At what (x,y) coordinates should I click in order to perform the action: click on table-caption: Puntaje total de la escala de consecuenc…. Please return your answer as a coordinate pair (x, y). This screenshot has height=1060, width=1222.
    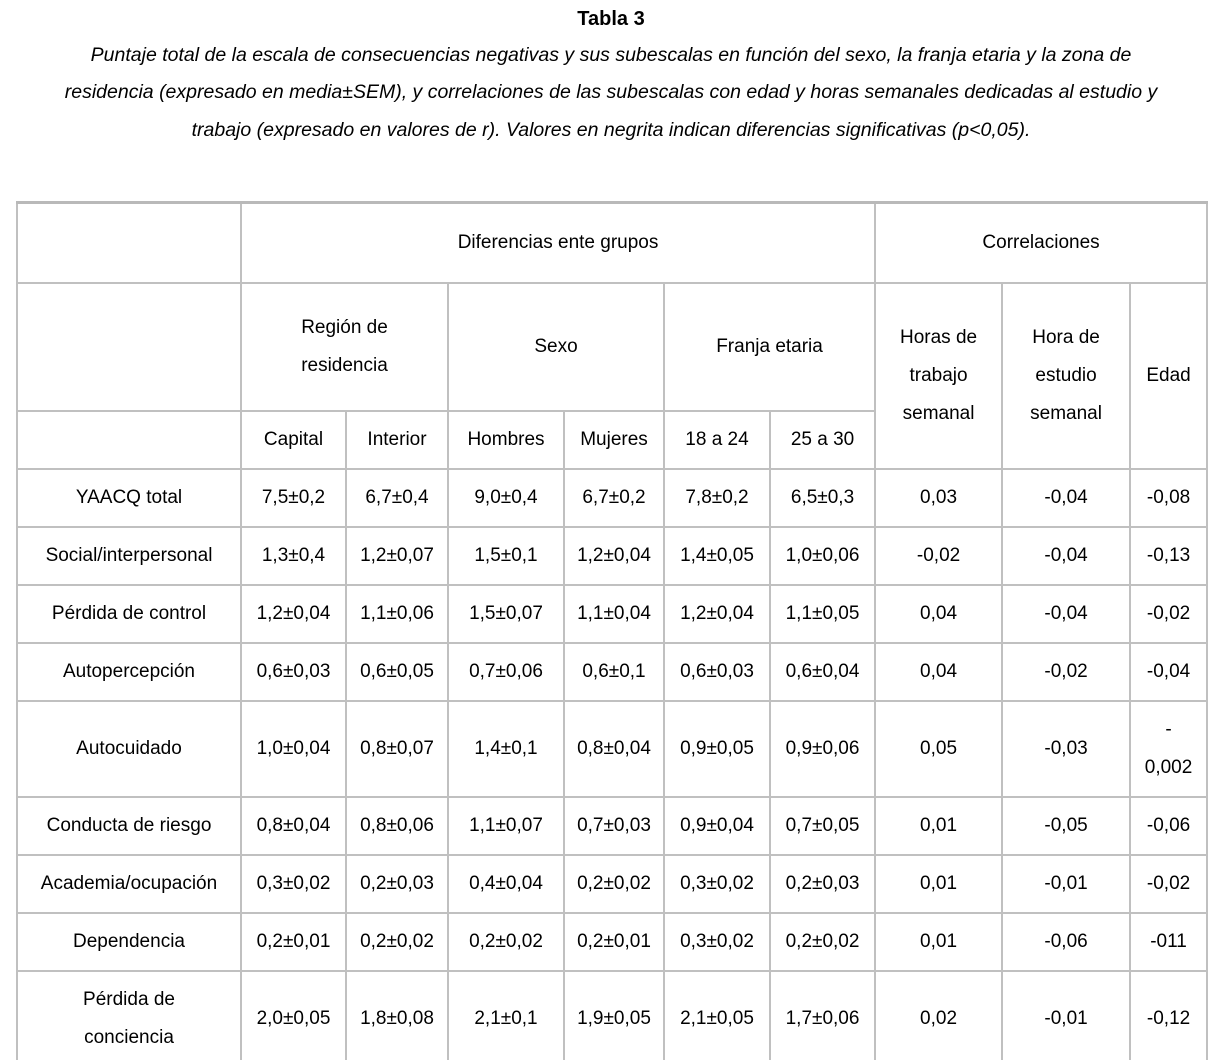
    Looking at the image, I should click on (611, 92).